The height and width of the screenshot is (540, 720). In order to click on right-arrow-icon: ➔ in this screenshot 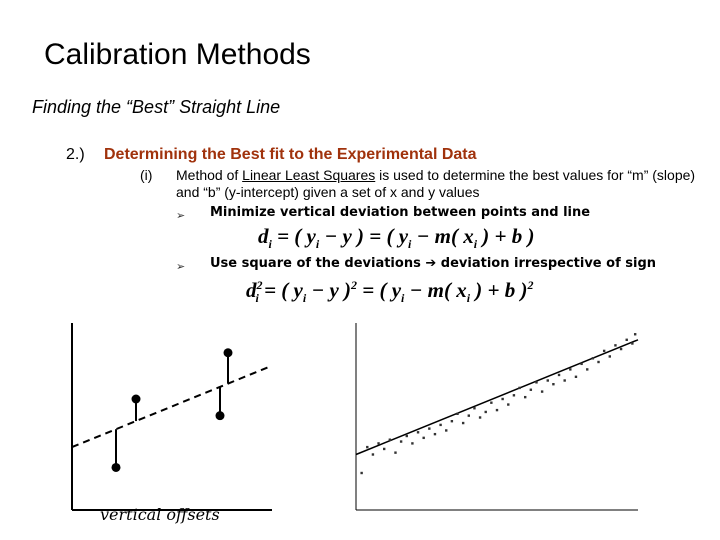, I will do `click(431, 263)`.